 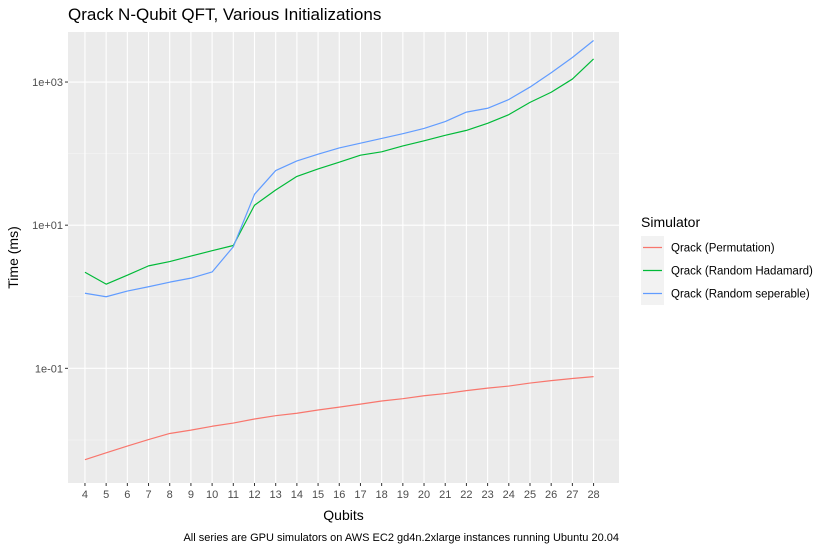 I want to click on legend-title: Simulator, so click(x=670, y=222).